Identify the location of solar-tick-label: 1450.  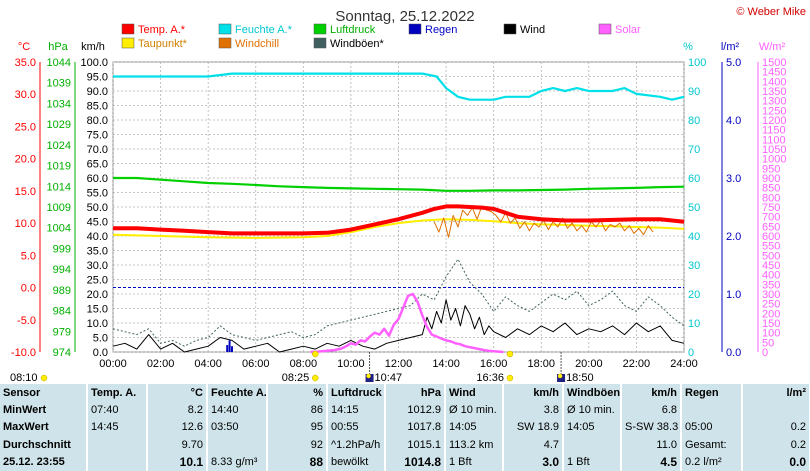
(774, 73).